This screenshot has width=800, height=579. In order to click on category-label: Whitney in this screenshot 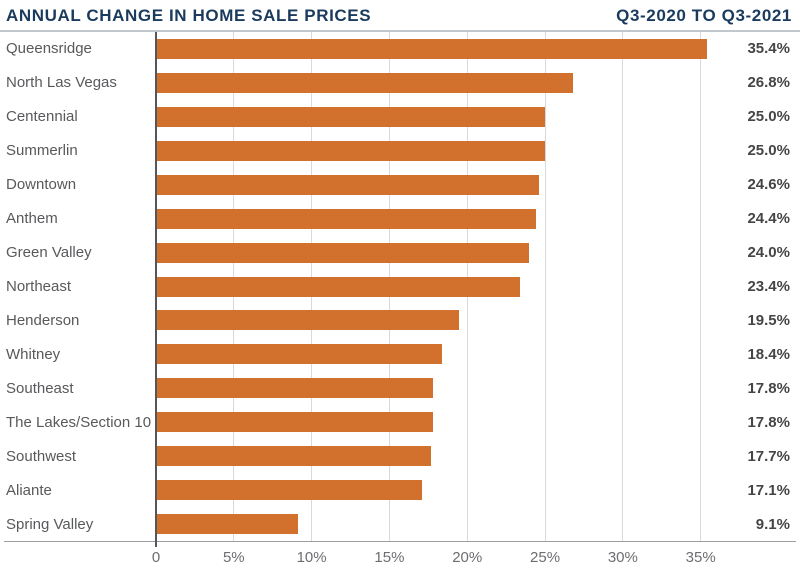, I will do `click(33, 354)`.